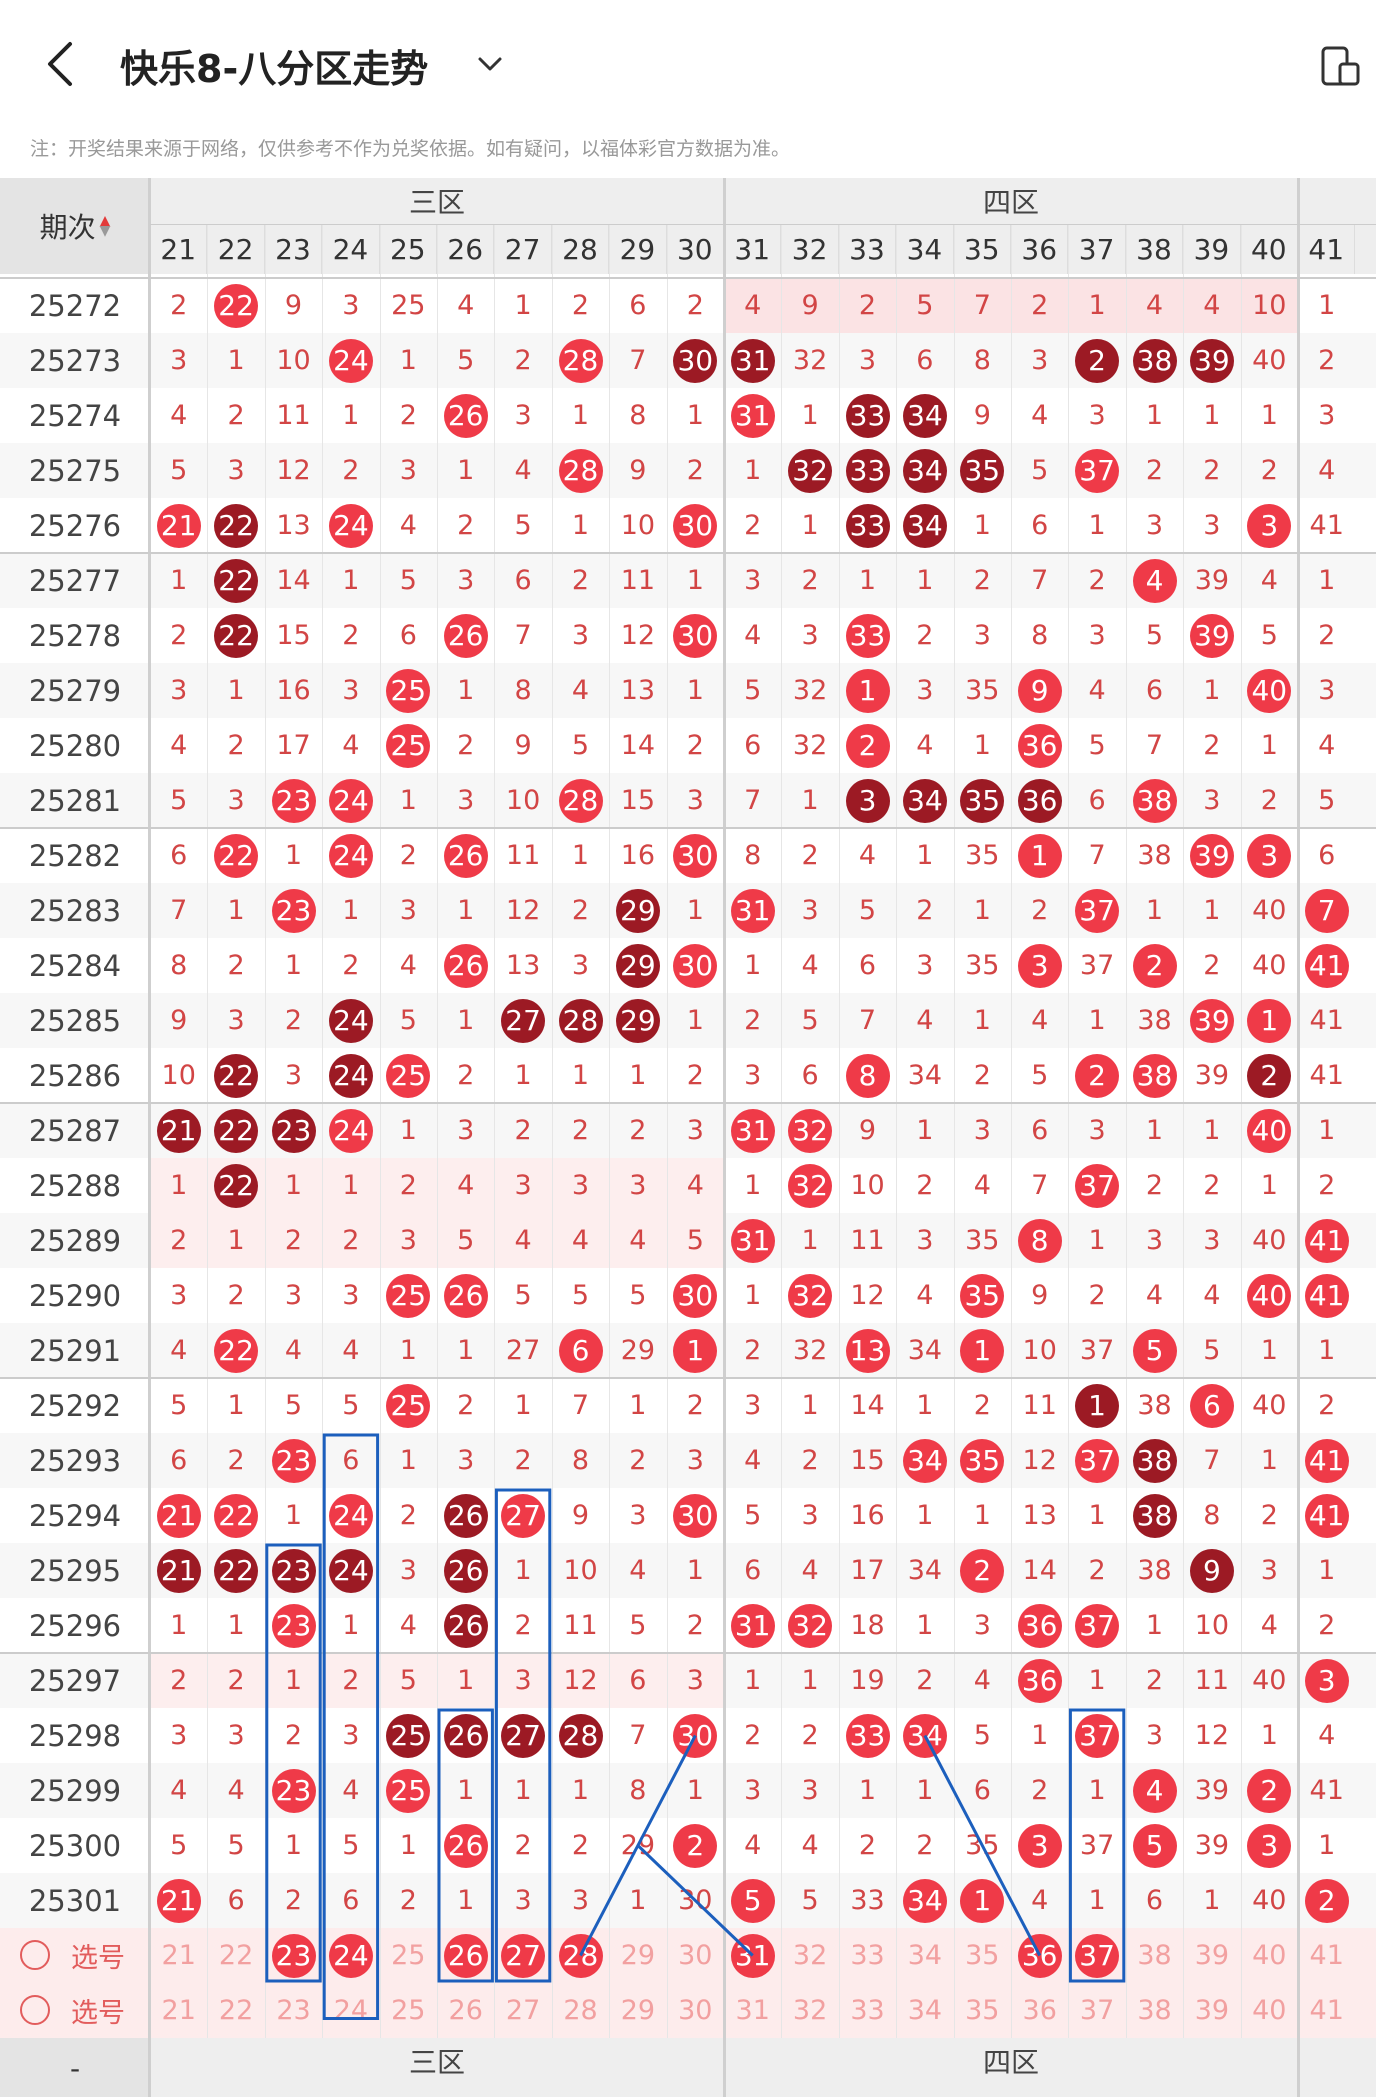  I want to click on select-ball: 36, so click(1039, 1955).